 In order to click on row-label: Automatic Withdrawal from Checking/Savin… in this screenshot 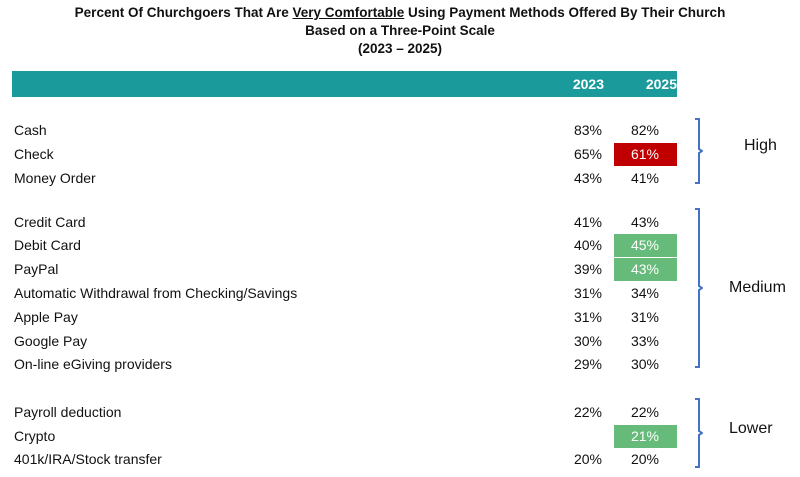, I will do `click(156, 293)`.